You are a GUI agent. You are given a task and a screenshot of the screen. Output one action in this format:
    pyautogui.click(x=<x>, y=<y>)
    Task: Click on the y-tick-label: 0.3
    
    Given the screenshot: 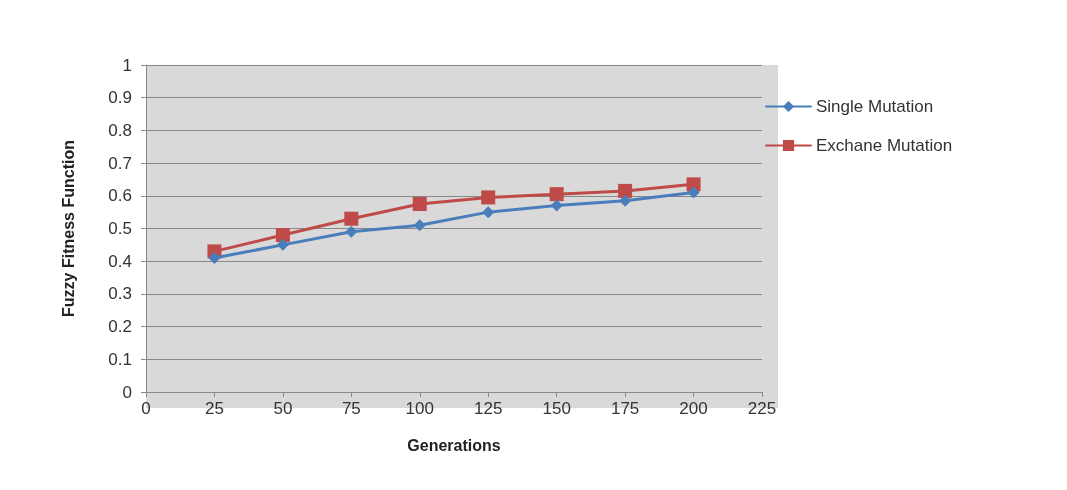 What is the action you would take?
    pyautogui.click(x=120, y=294)
    